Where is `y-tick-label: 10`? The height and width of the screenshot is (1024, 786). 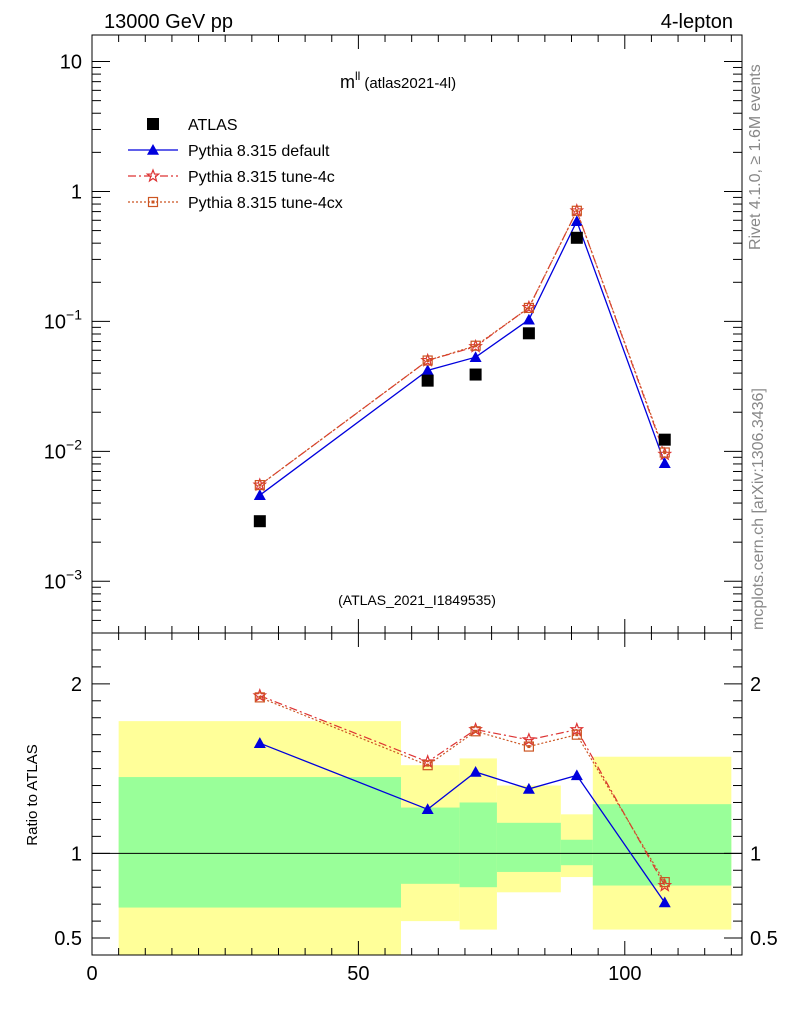 y-tick-label: 10 is located at coordinates (71, 63).